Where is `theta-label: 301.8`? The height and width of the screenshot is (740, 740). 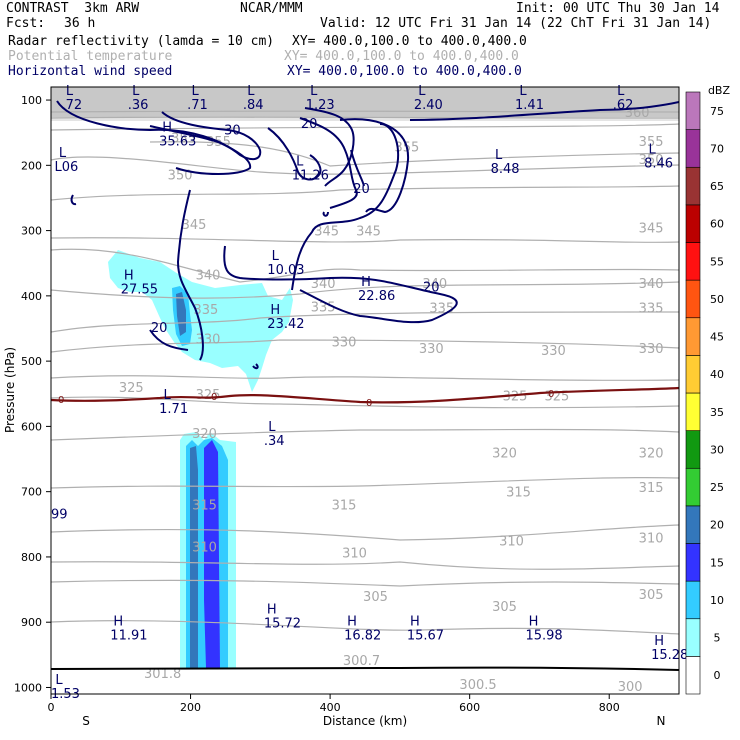 theta-label: 301.8 is located at coordinates (162, 674).